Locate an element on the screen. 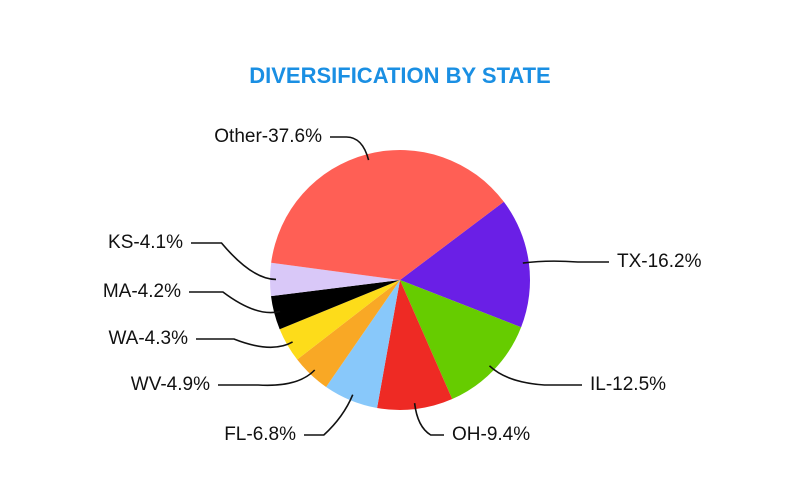 The height and width of the screenshot is (492, 800). slice-label: FL-6.8% is located at coordinates (260, 434).